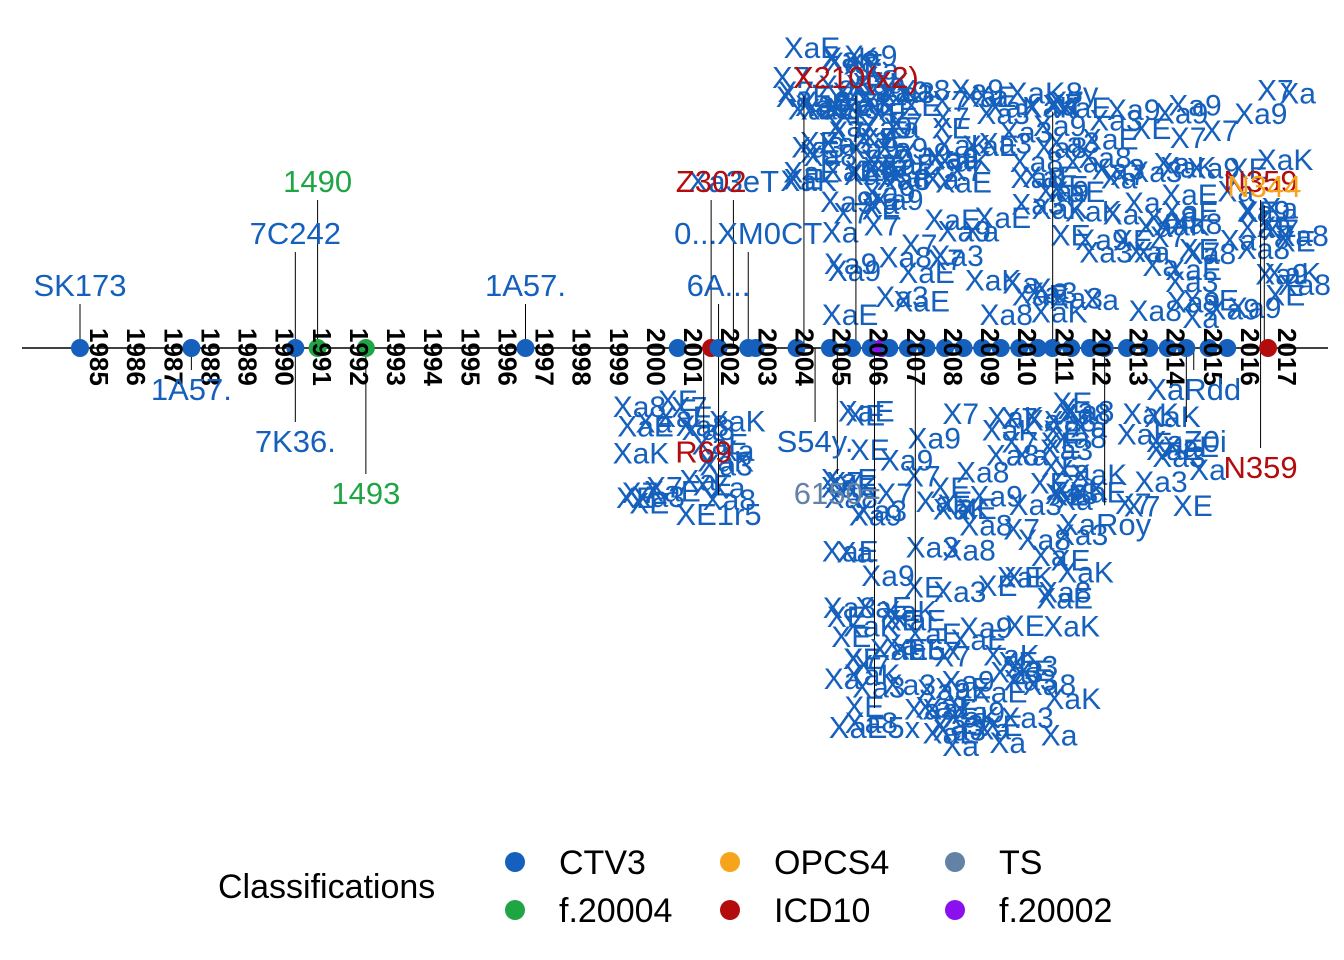  I want to click on legend-label: f.20002, so click(1055, 911).